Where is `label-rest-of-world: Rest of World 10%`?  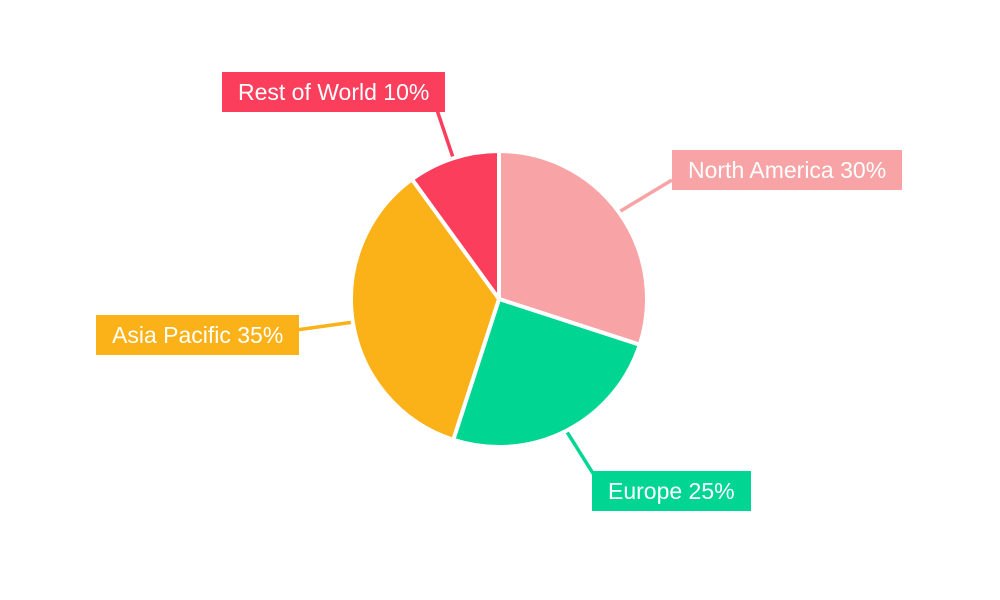
label-rest-of-world: Rest of World 10% is located at coordinates (334, 92).